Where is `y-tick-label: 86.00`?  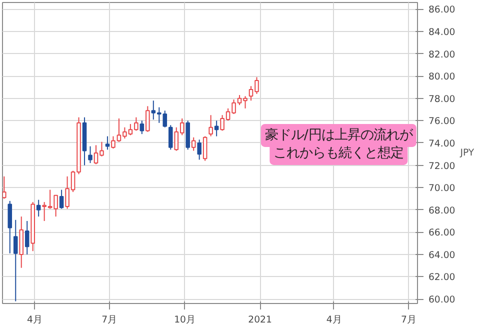 y-tick-label: 86.00 is located at coordinates (442, 10).